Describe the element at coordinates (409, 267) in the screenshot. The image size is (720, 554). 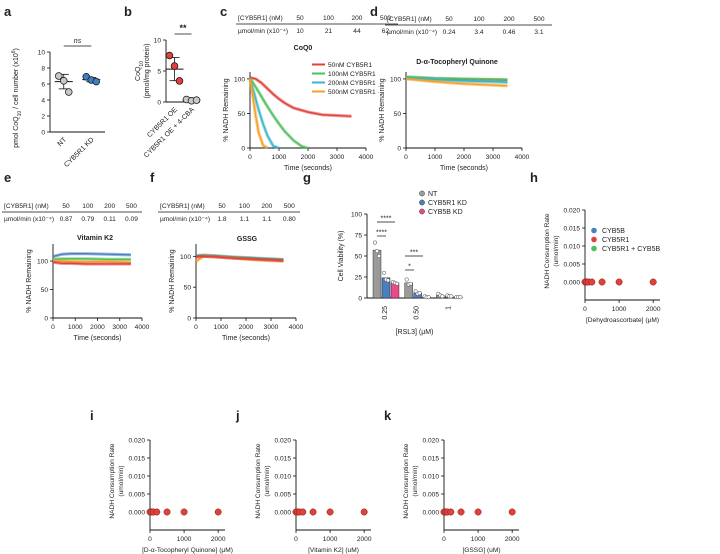
I see `significance-label: *` at that location.